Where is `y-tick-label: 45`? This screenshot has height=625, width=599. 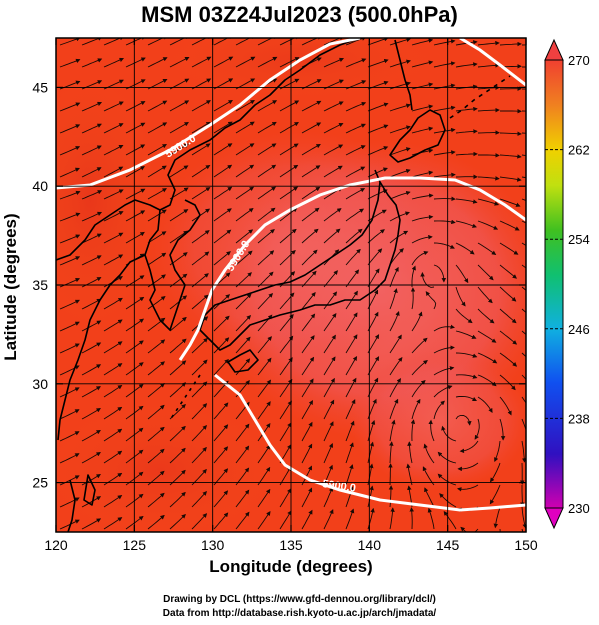 y-tick-label: 45 is located at coordinates (40, 87).